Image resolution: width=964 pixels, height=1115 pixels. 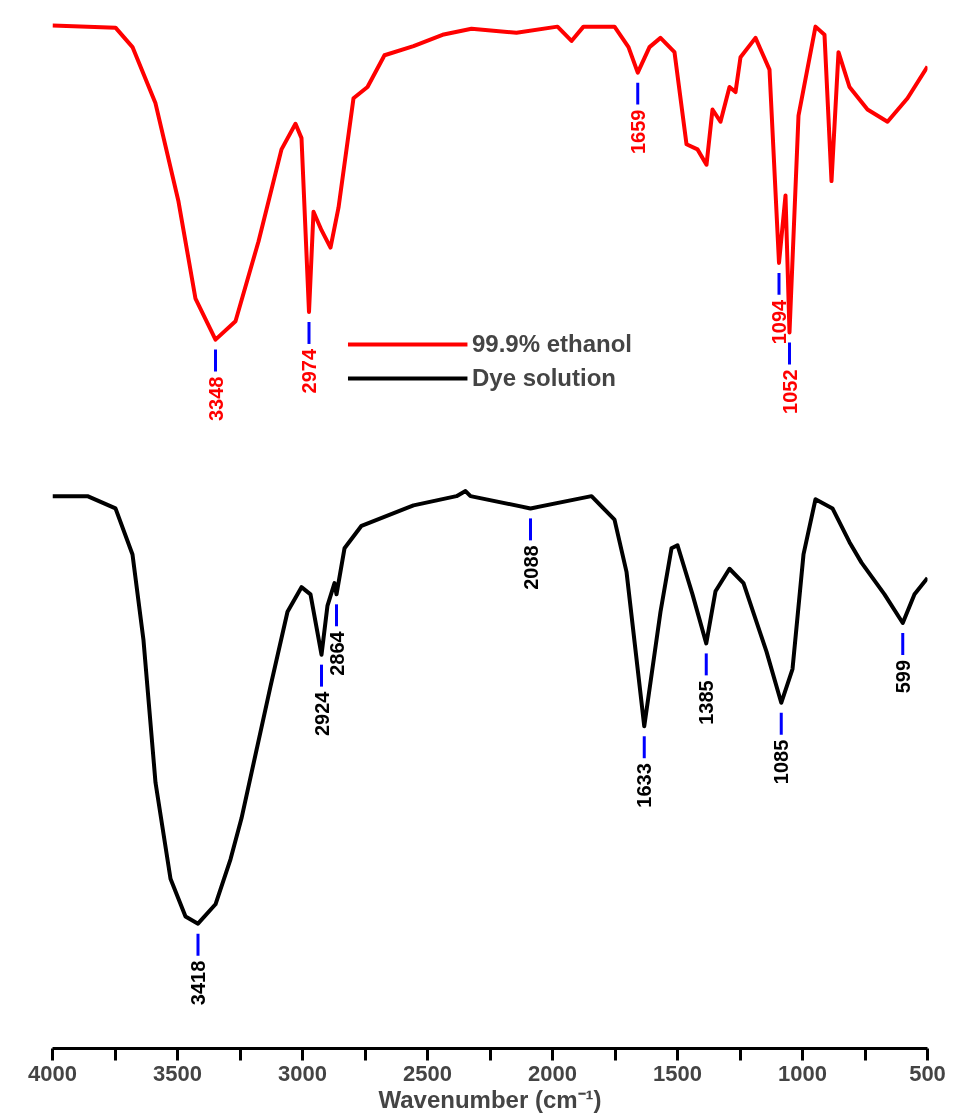 I want to click on annotation: 3418, so click(x=198, y=983).